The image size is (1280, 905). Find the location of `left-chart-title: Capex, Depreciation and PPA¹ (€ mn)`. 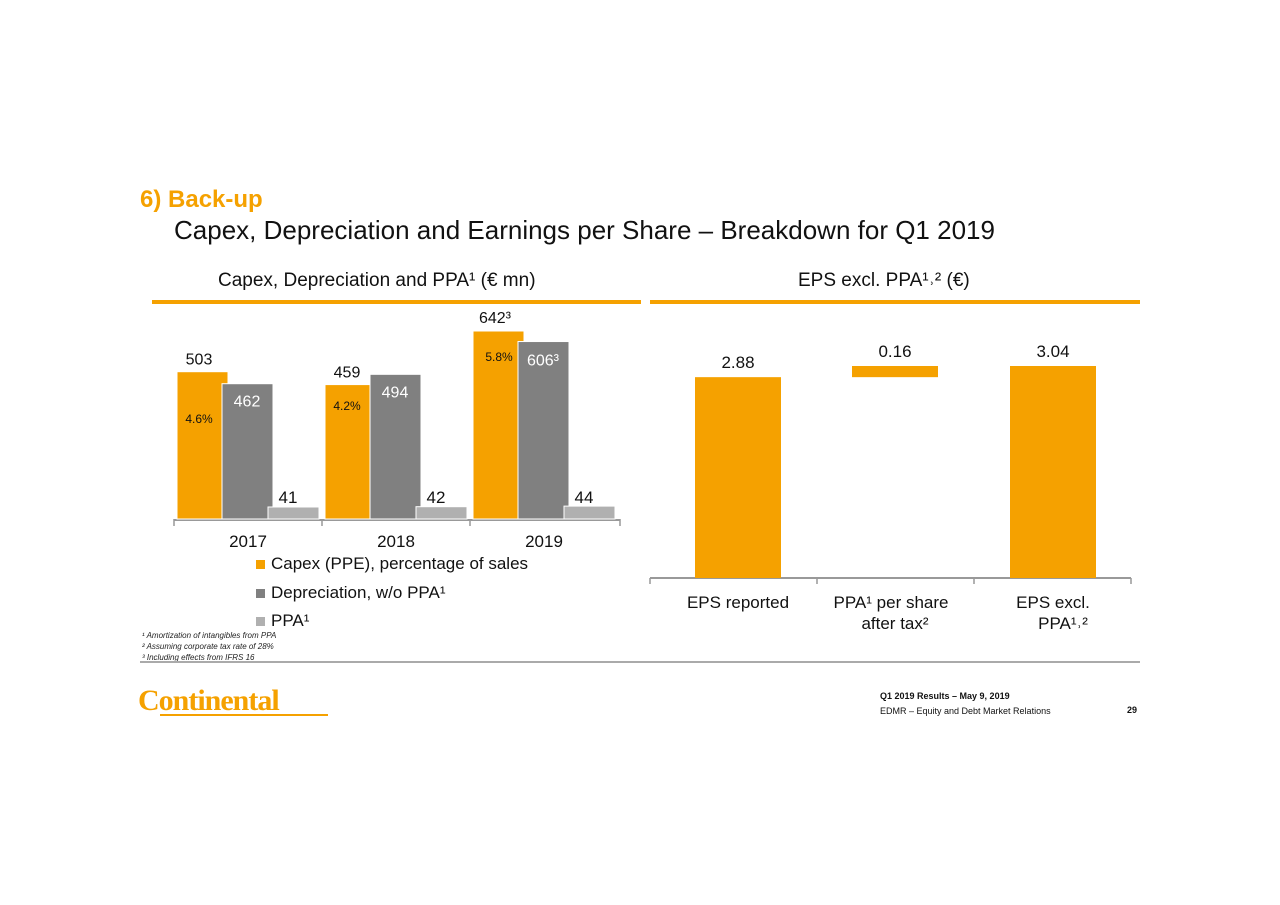

left-chart-title: Capex, Depreciation and PPA¹ (€ mn) is located at coordinates (377, 280).